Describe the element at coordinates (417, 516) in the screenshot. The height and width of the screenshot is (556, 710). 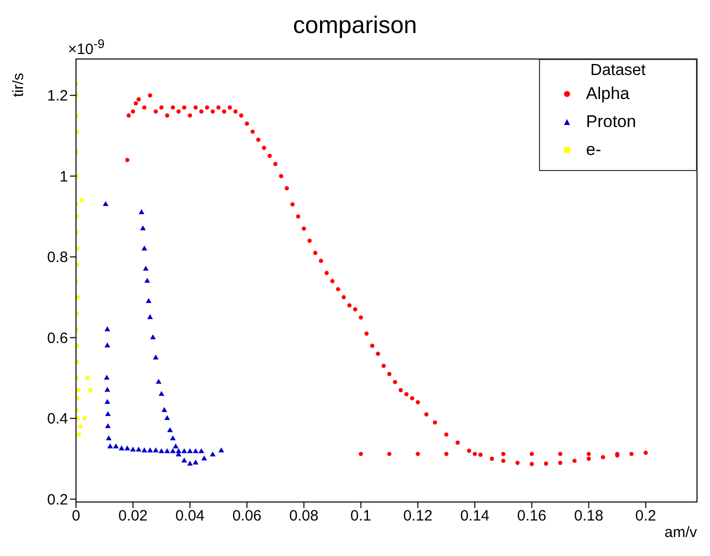
I see `x-tick-label: 0.12` at that location.